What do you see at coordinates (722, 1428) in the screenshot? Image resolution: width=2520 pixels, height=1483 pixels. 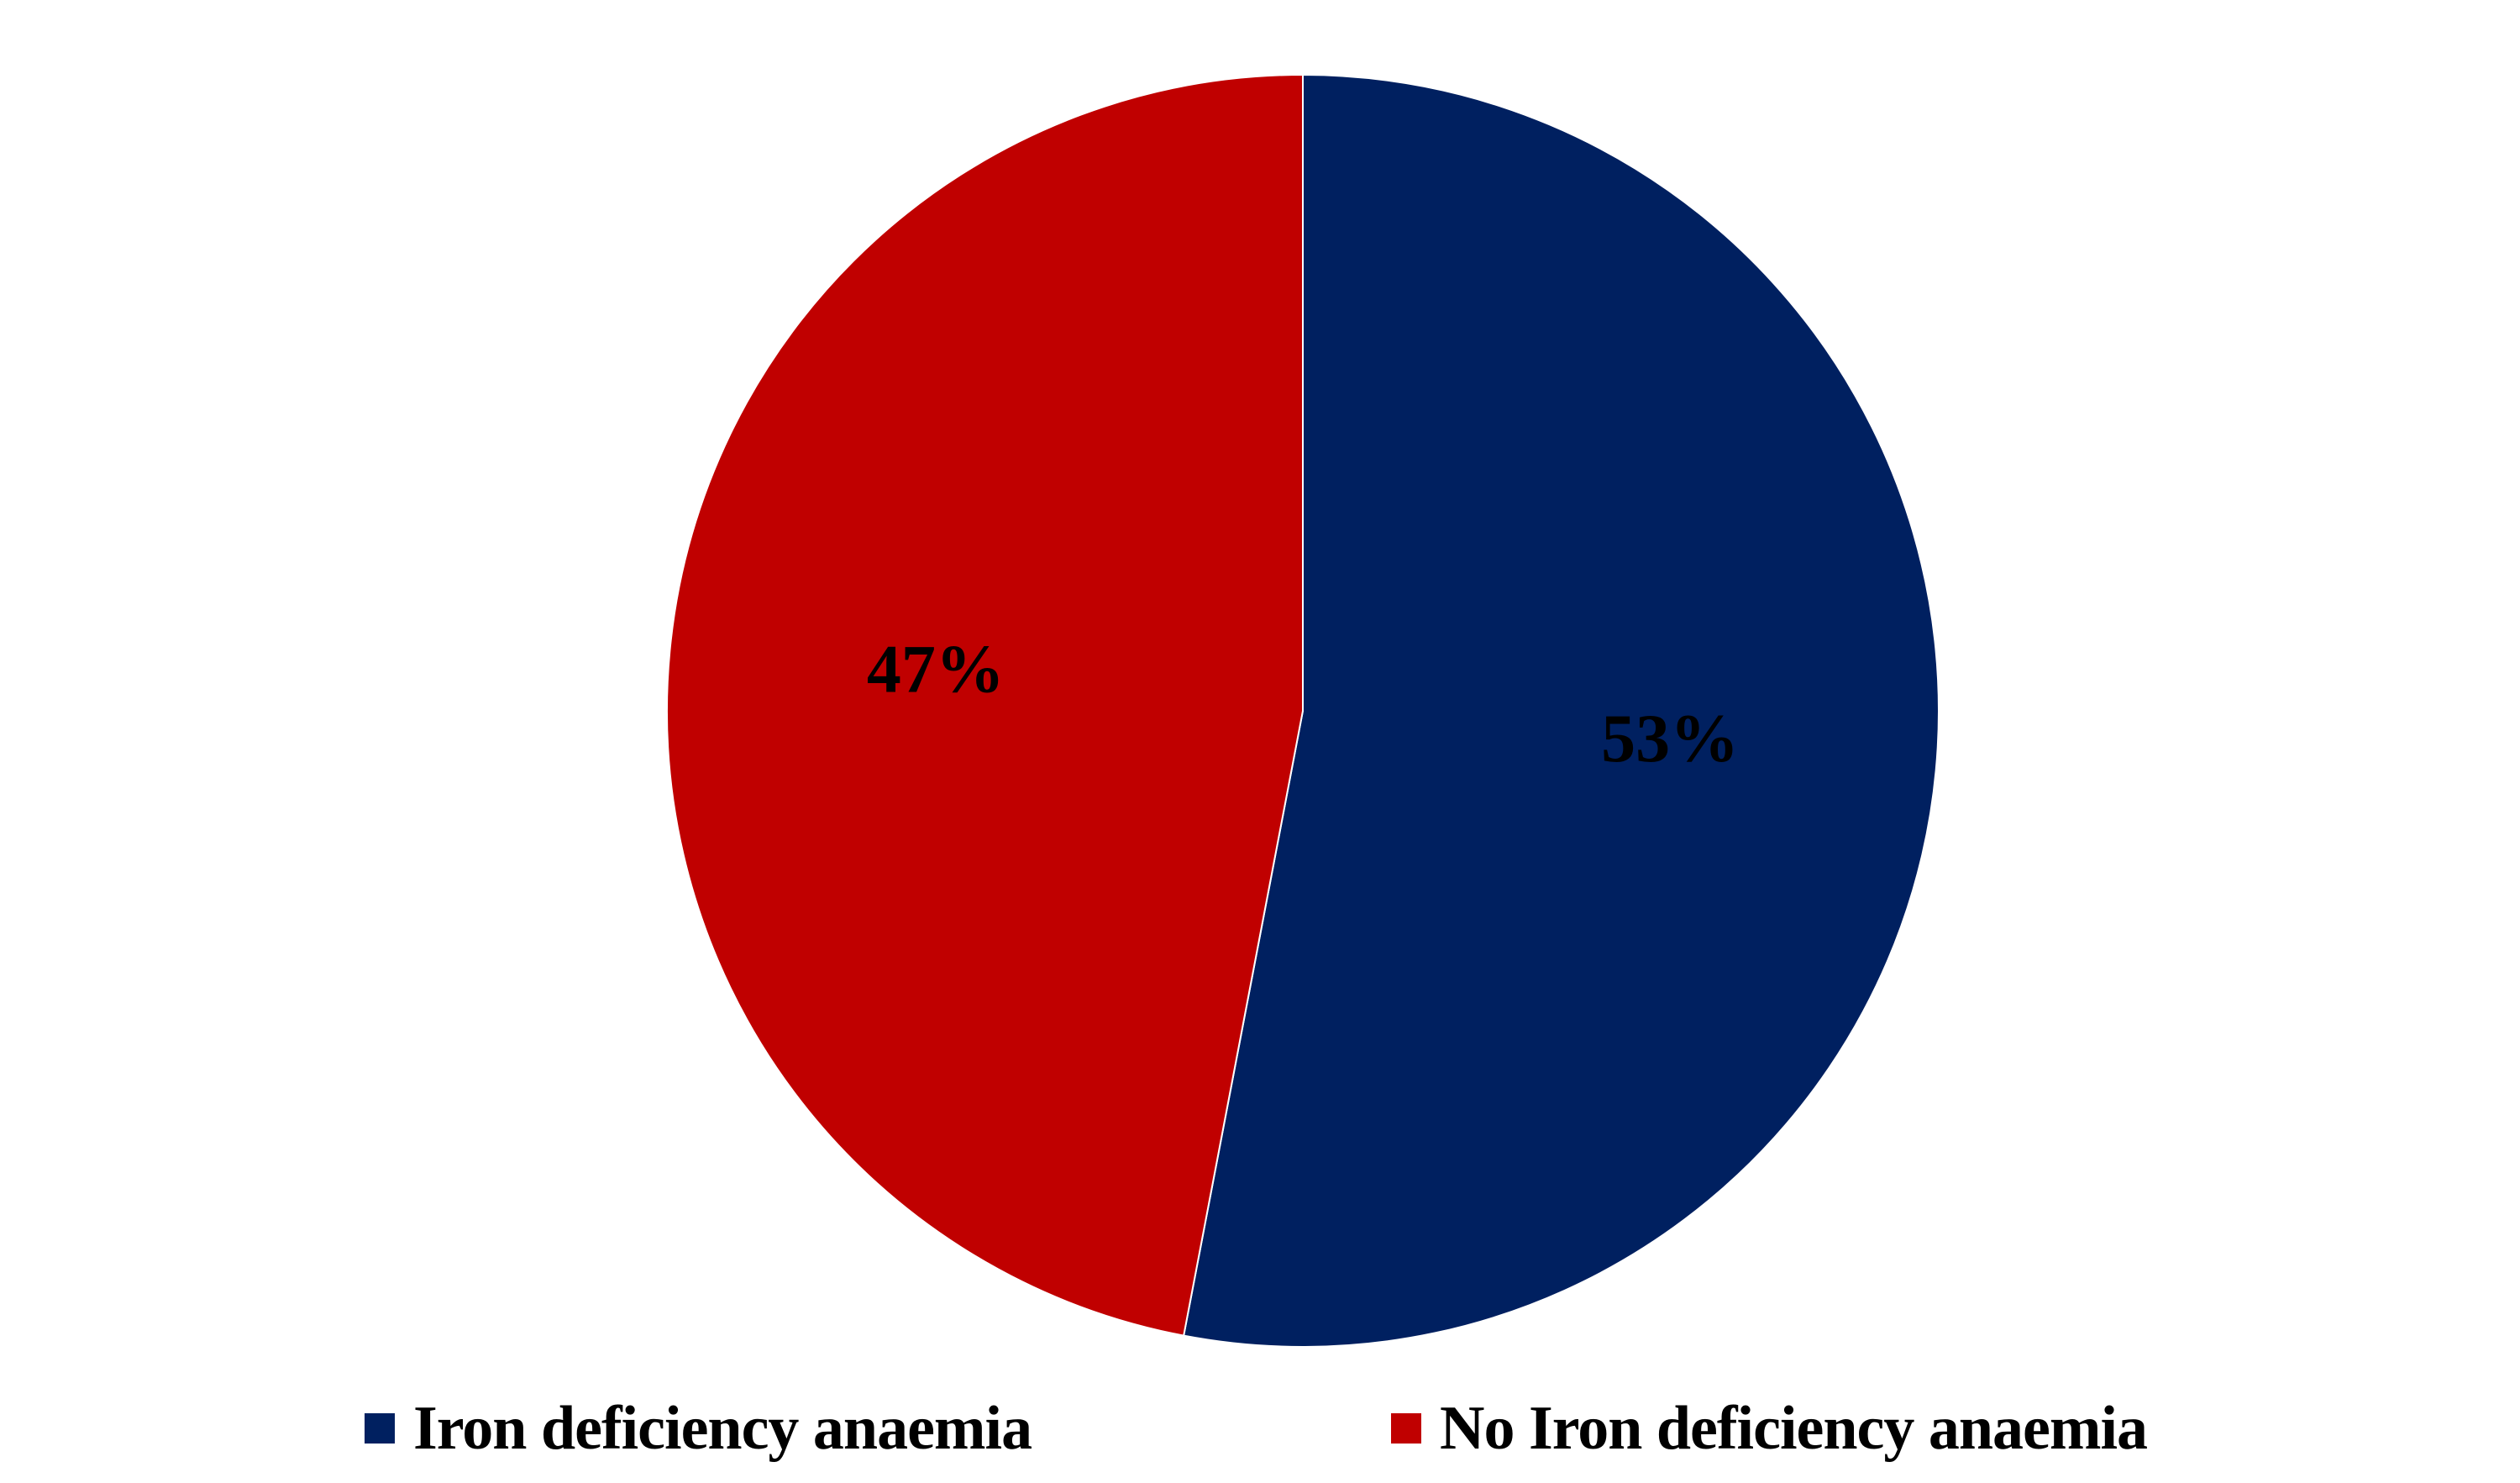 I see `legend-label-iron-deficiency-anaemia: Iron deficiency anaemia` at bounding box center [722, 1428].